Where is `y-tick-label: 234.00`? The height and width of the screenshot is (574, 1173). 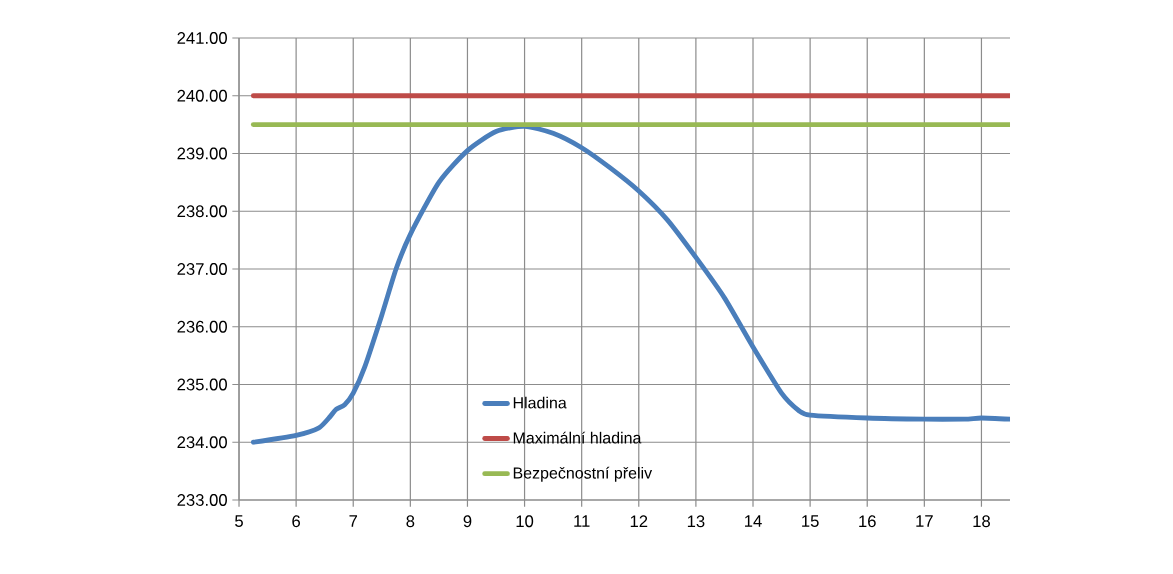
y-tick-label: 234.00 is located at coordinates (202, 442).